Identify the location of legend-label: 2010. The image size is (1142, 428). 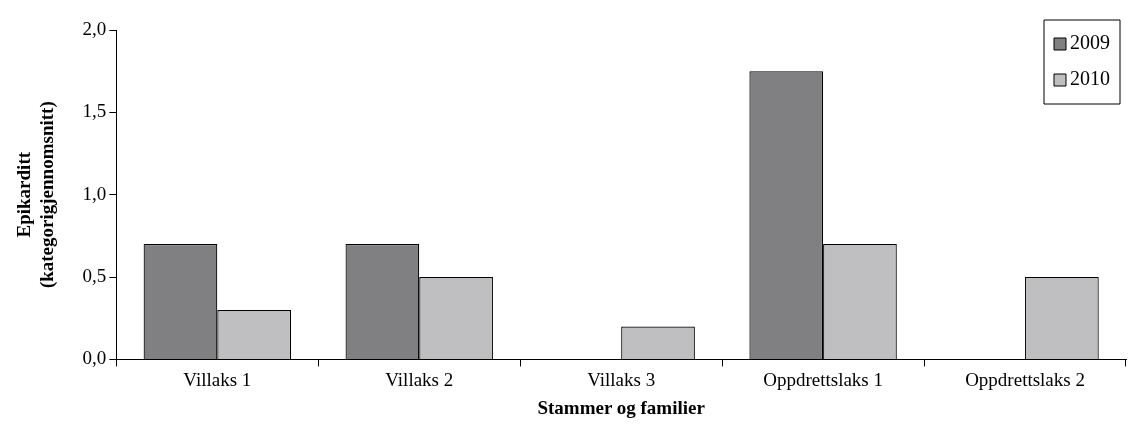
(1090, 78).